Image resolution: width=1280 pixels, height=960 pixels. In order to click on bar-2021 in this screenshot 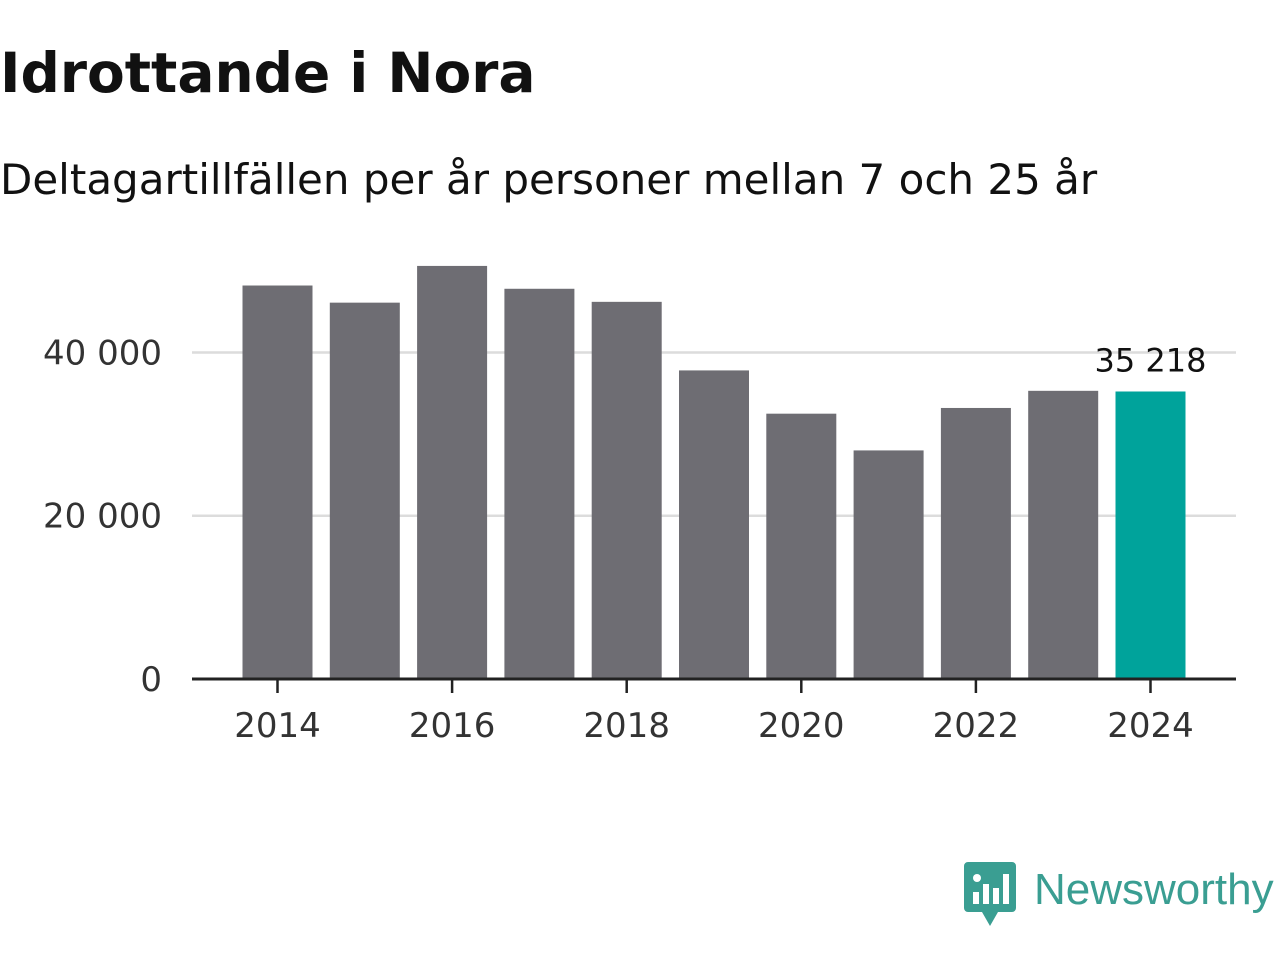, I will do `click(888, 564)`.